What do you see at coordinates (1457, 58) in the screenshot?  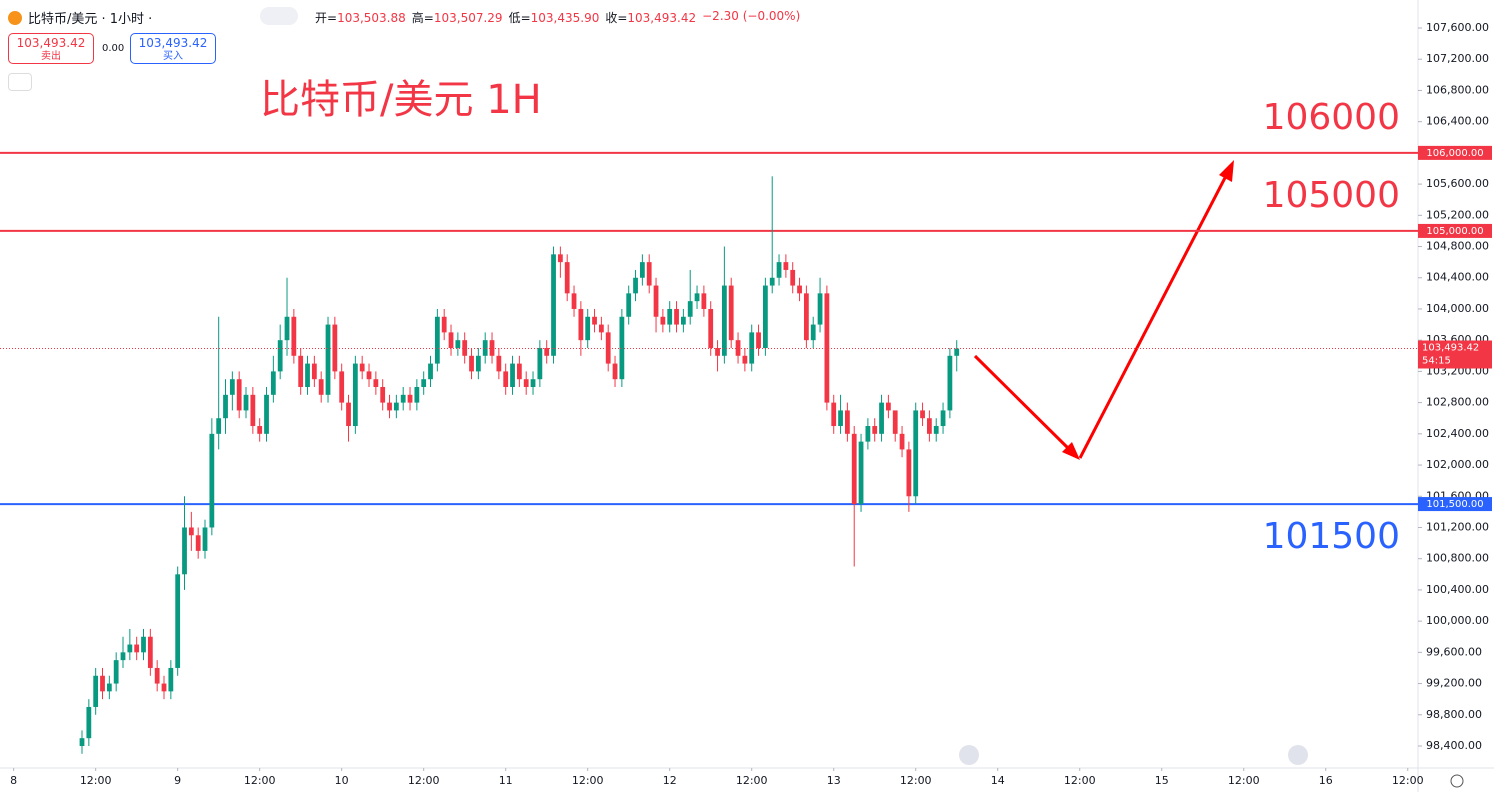 I see `y-tick-label: 107,200.00` at bounding box center [1457, 58].